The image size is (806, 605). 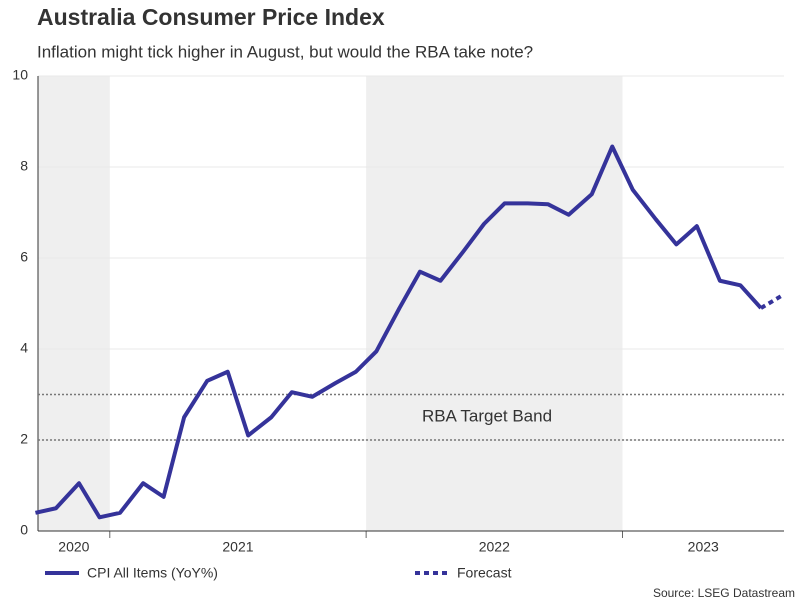 I want to click on y-tick-label: 4, so click(x=24, y=348).